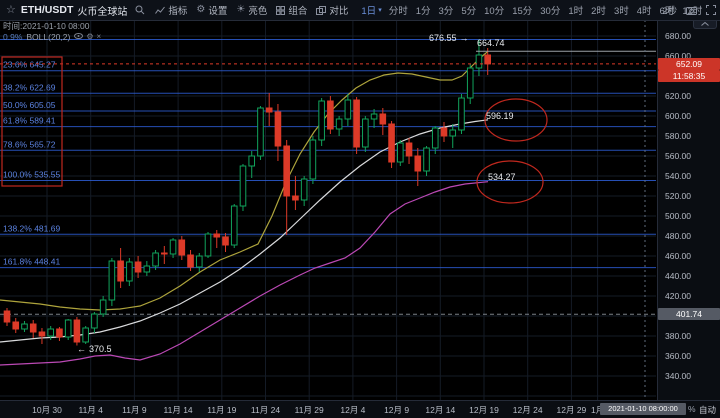  What do you see at coordinates (332, 10) in the screenshot?
I see `compare-button: 对比` at bounding box center [332, 10].